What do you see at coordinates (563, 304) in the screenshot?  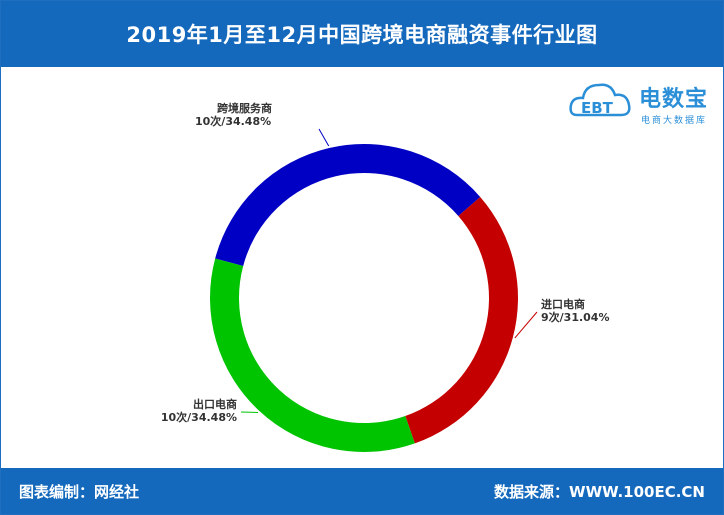 I see `slice-label-name-2: 进口电商` at bounding box center [563, 304].